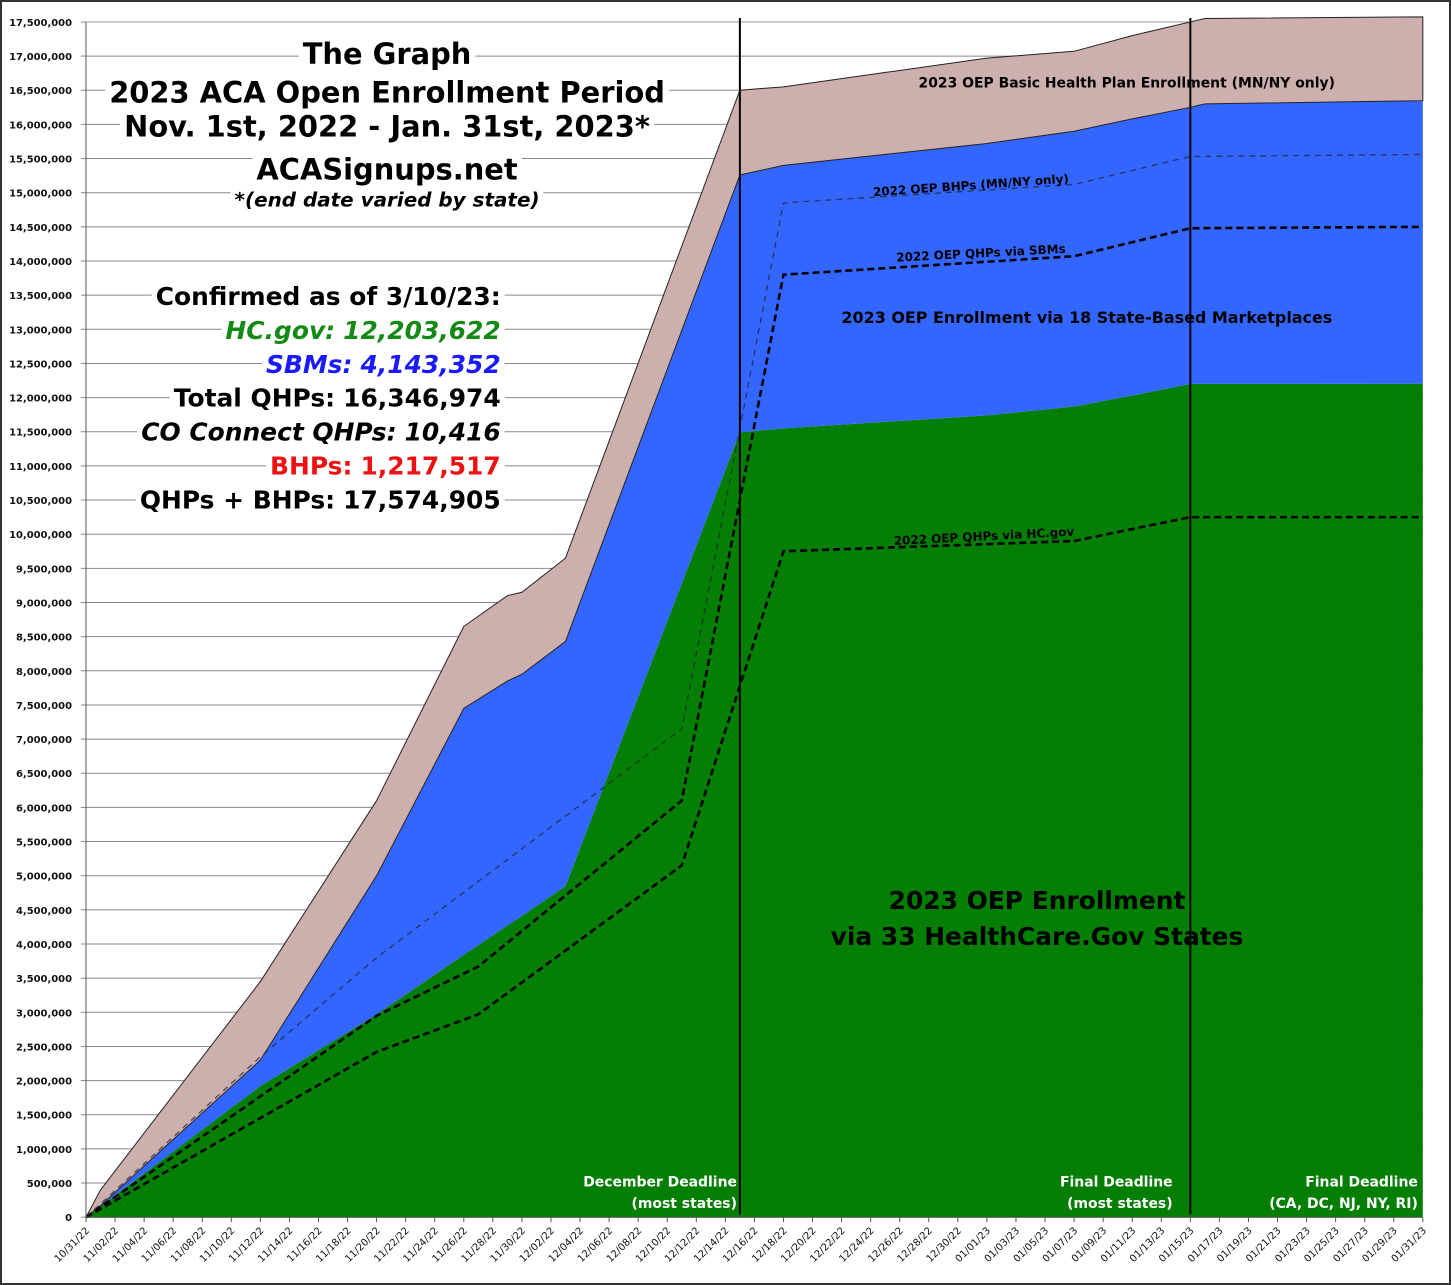 Image resolution: width=1451 pixels, height=1285 pixels. I want to click on y-tick-label: 5,500,000, so click(44, 843).